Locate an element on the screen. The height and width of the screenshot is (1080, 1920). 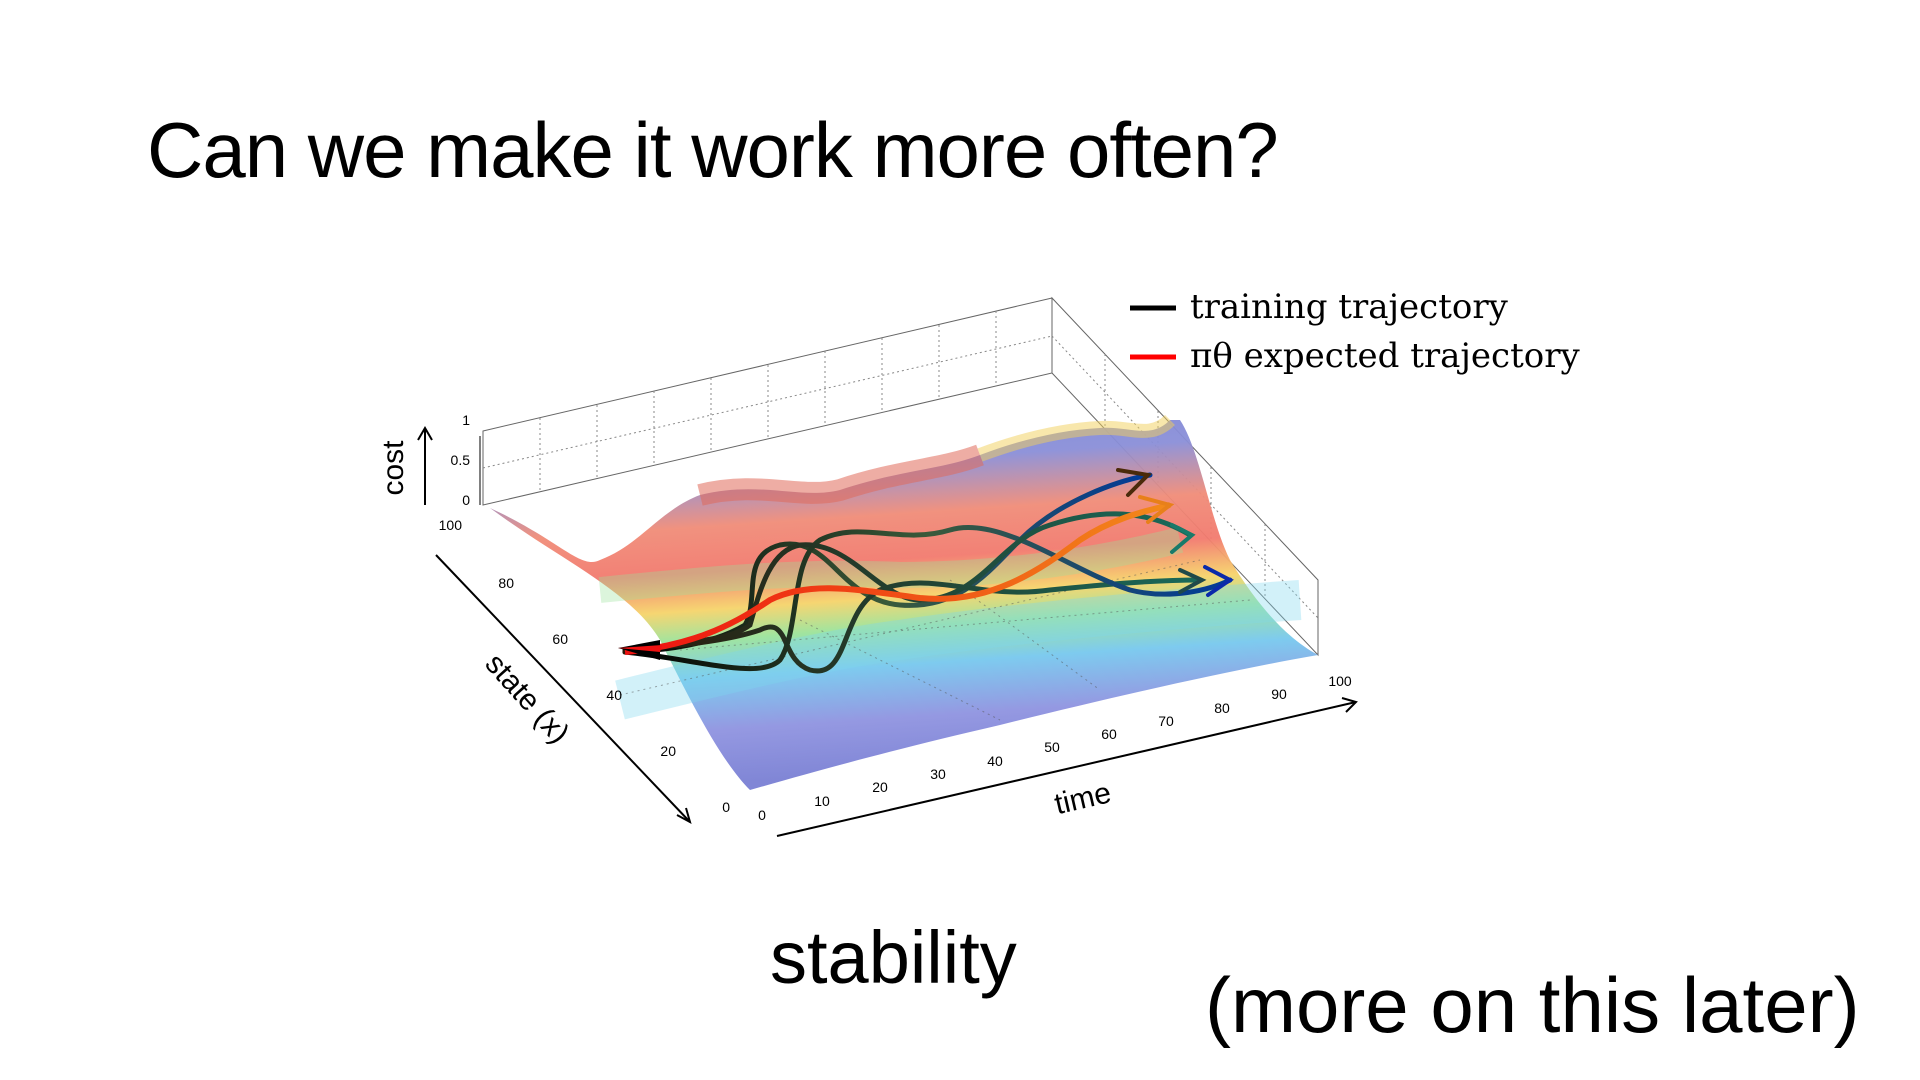
time-tick-6: 60 is located at coordinates (1109, 734).